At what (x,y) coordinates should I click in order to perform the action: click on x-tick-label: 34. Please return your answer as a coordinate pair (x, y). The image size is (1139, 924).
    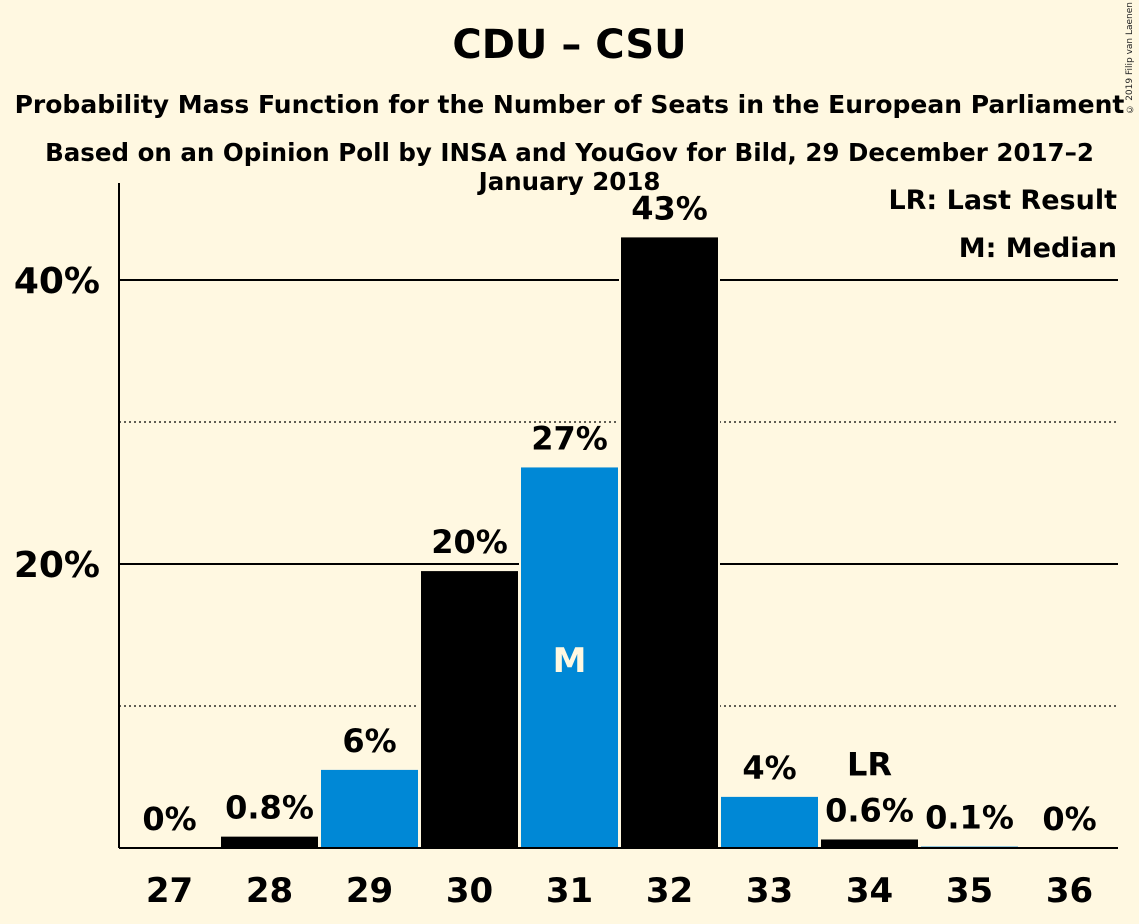
    Looking at the image, I should click on (869, 891).